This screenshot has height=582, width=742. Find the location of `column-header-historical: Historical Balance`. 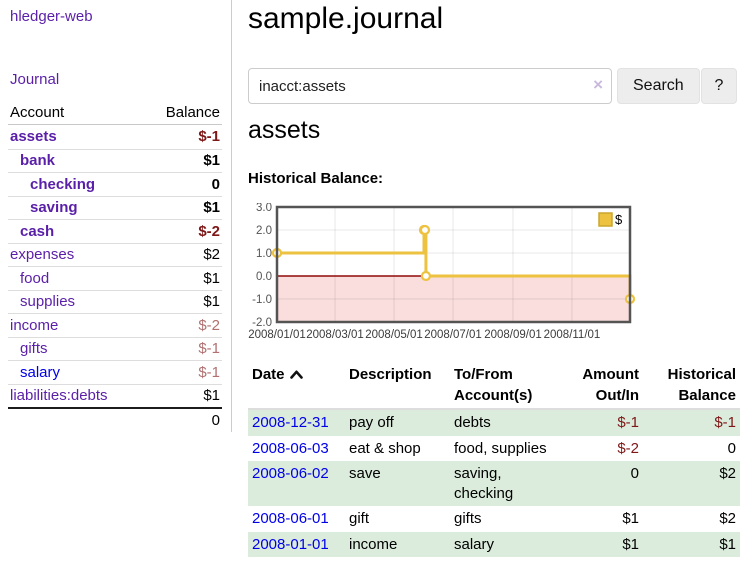

column-header-historical: Historical Balance is located at coordinates (691, 386).